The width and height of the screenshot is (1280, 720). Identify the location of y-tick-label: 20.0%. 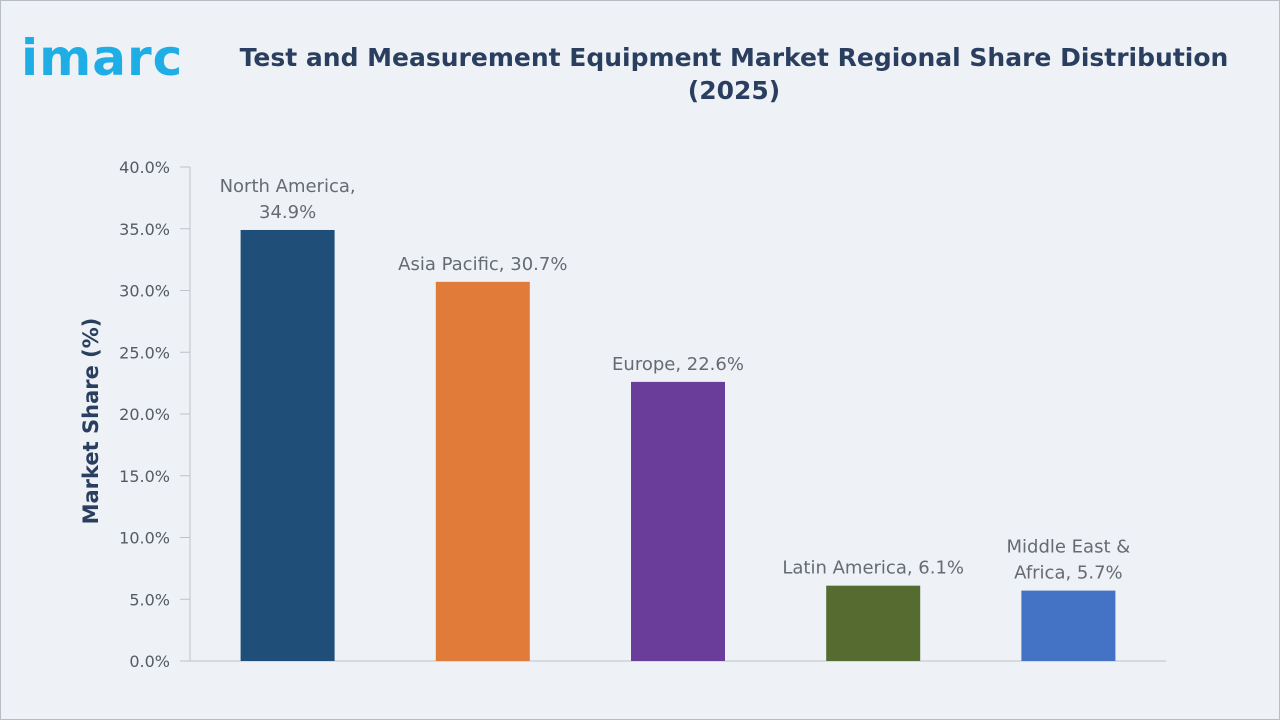
(144, 414).